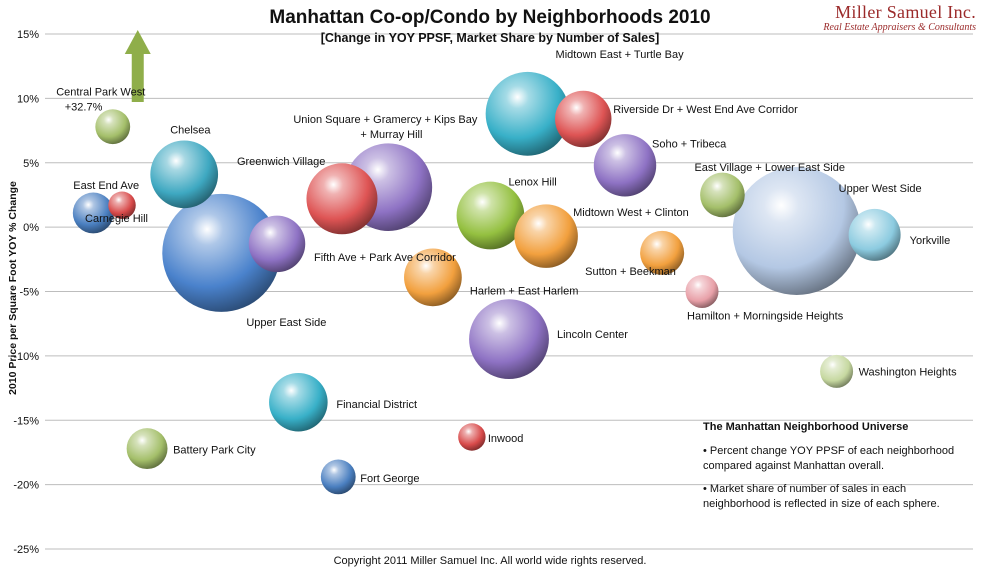 The width and height of the screenshot is (1000, 585). Describe the element at coordinates (184, 174) in the screenshot. I see `bubble-chelsea` at that location.